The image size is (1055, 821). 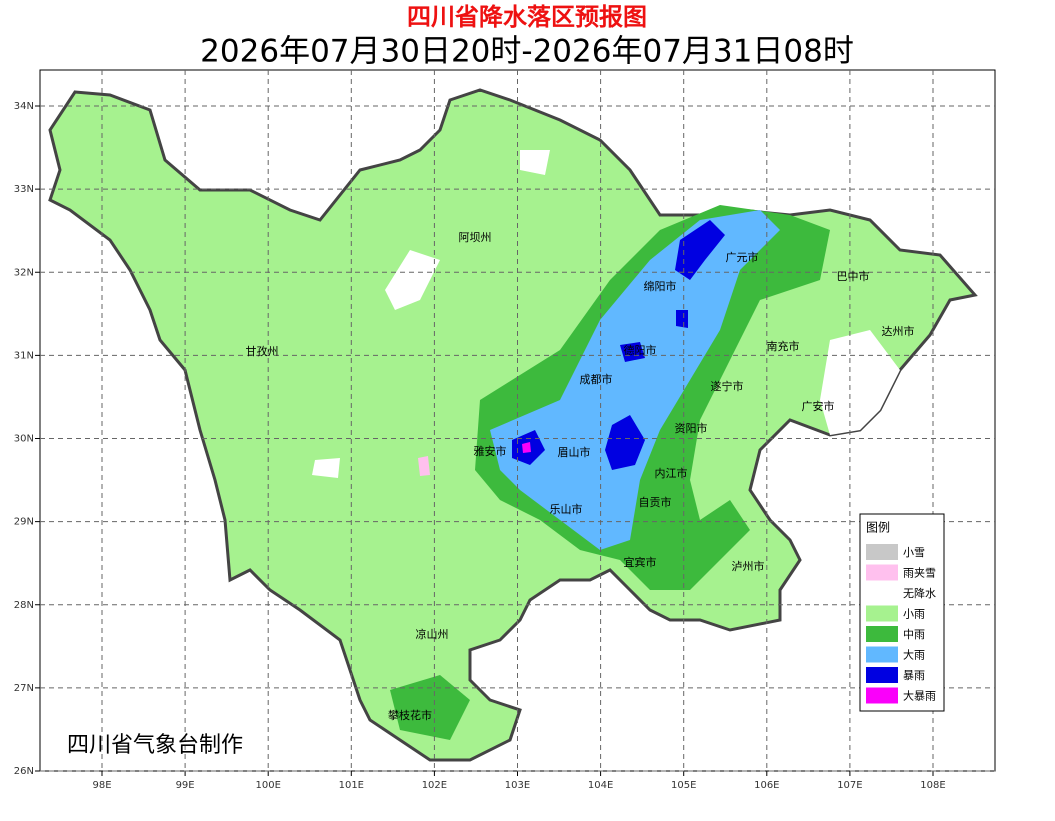 I want to click on city-label: 眉山市, so click(x=574, y=452).